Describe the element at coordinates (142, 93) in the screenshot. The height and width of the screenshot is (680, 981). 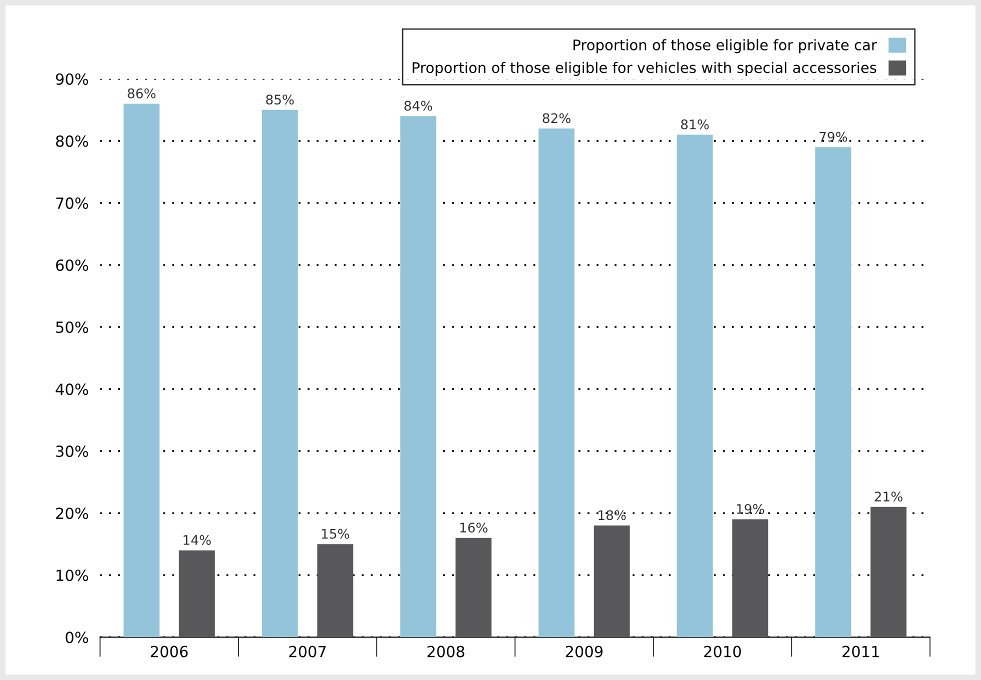
I see `data-label: 86%` at that location.